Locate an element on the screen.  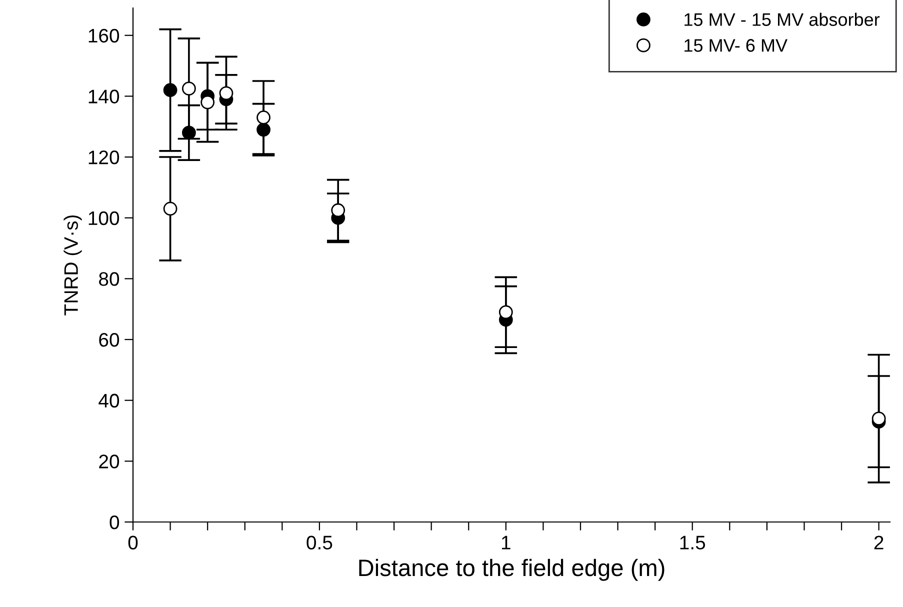
y-tick-label: 40 is located at coordinates (109, 401).